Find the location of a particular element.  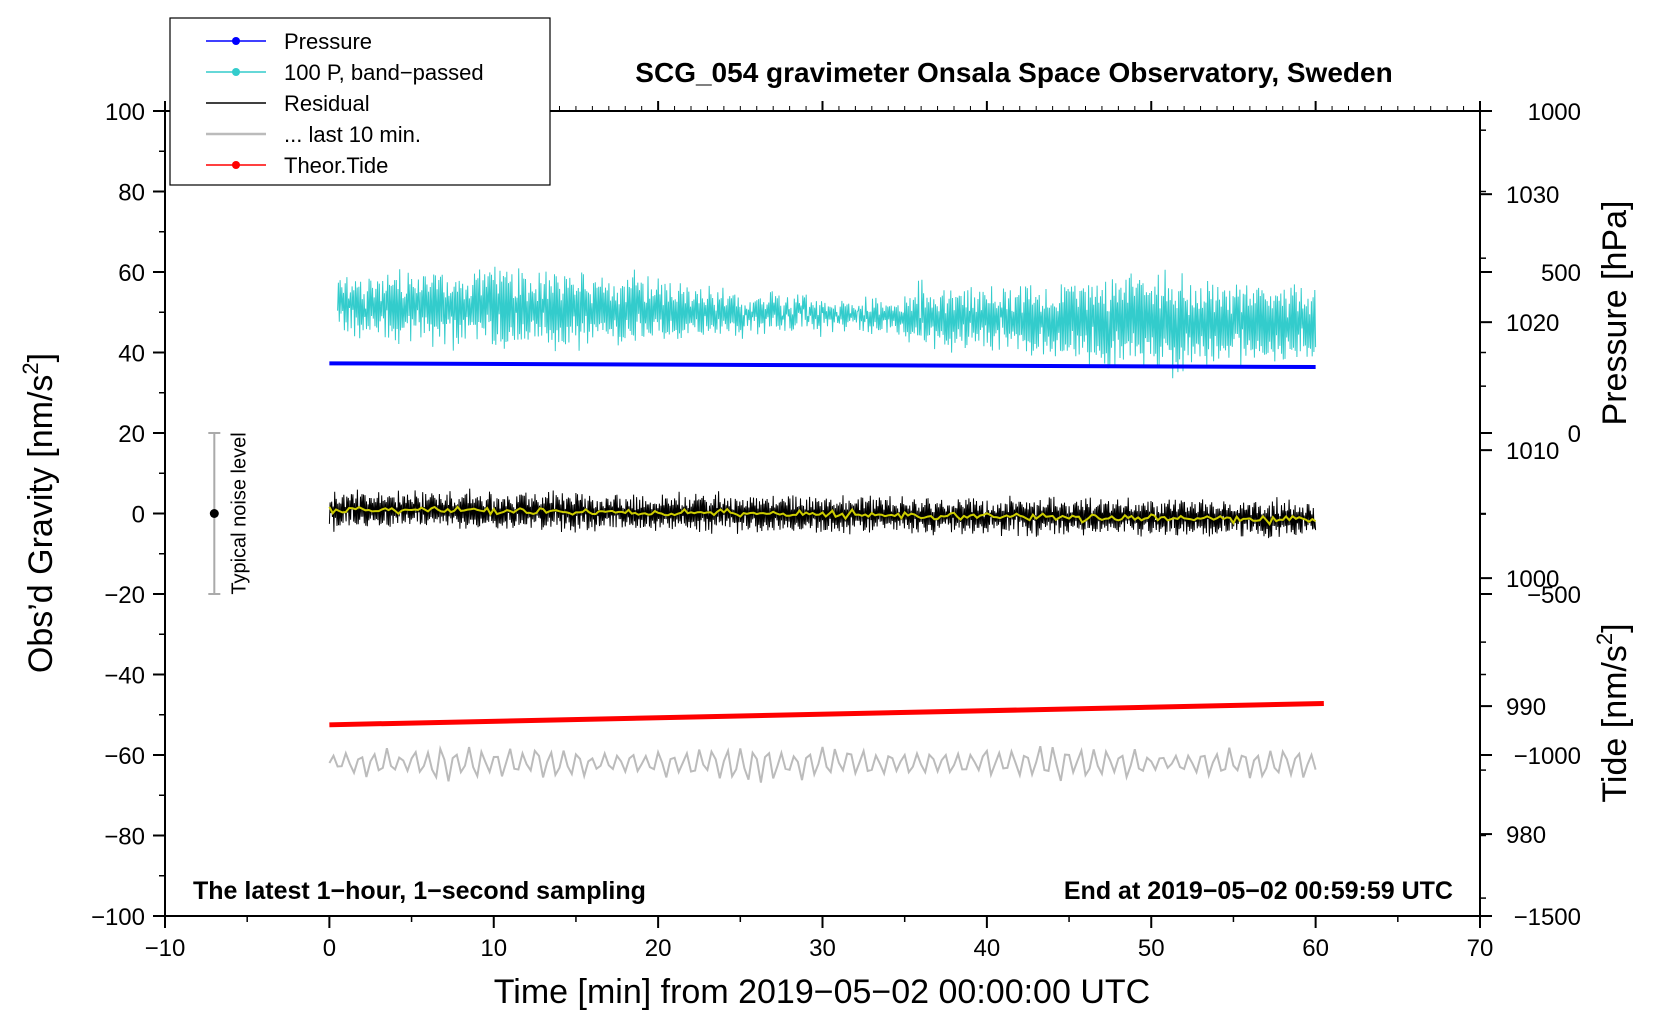

tide-tick-label: 0 is located at coordinates (1574, 434).